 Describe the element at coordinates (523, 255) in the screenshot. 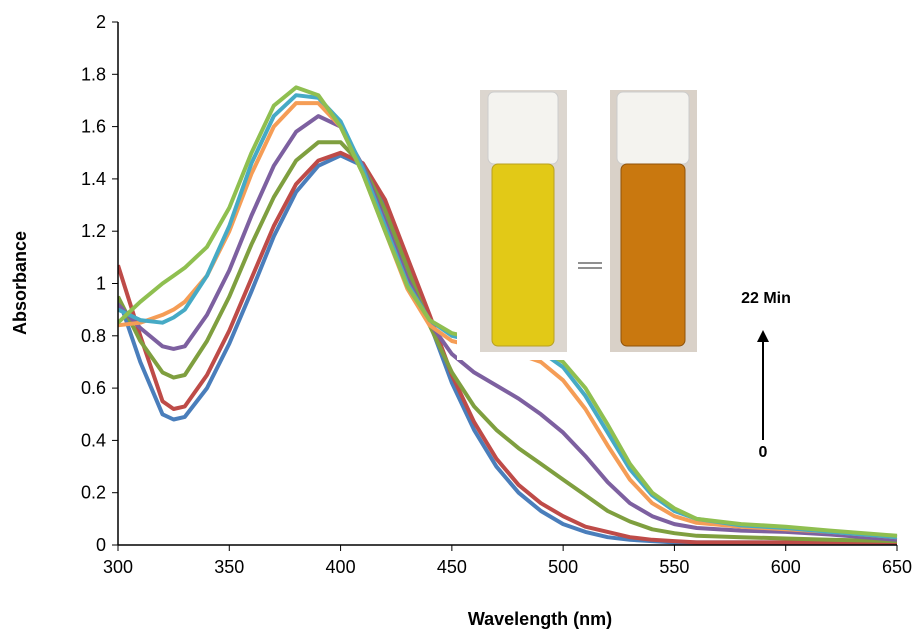

I see `vial-yellow` at that location.